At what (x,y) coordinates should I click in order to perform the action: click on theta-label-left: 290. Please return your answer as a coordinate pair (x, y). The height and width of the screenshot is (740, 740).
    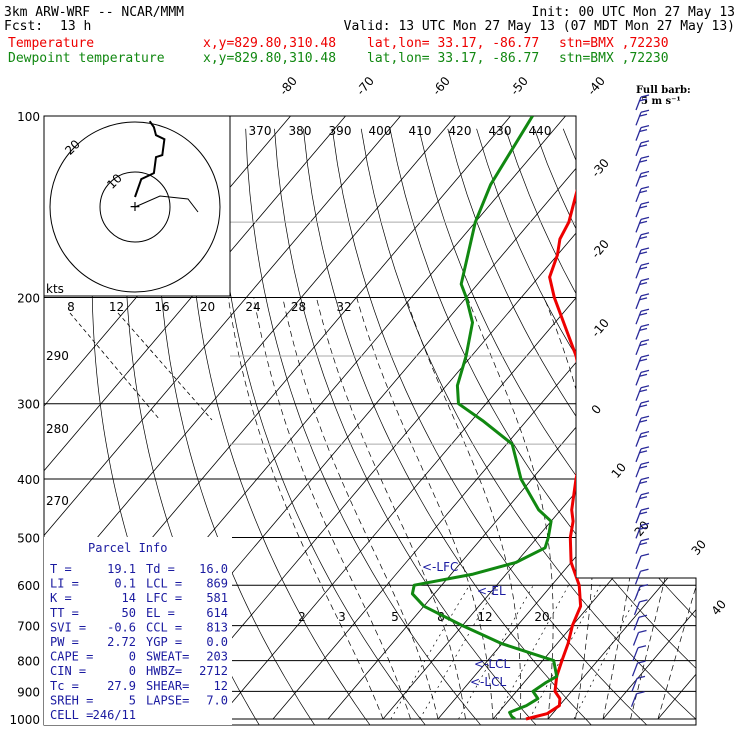
    Looking at the image, I should click on (57, 356).